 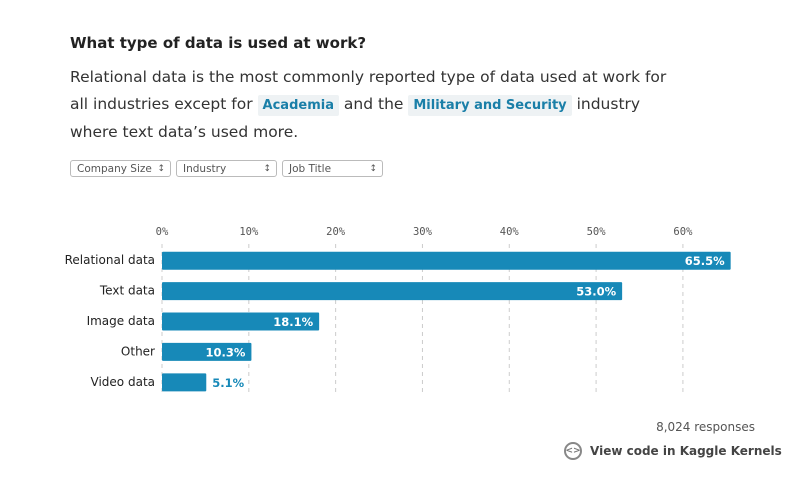 I want to click on filter-select: Job Title, so click(x=332, y=168).